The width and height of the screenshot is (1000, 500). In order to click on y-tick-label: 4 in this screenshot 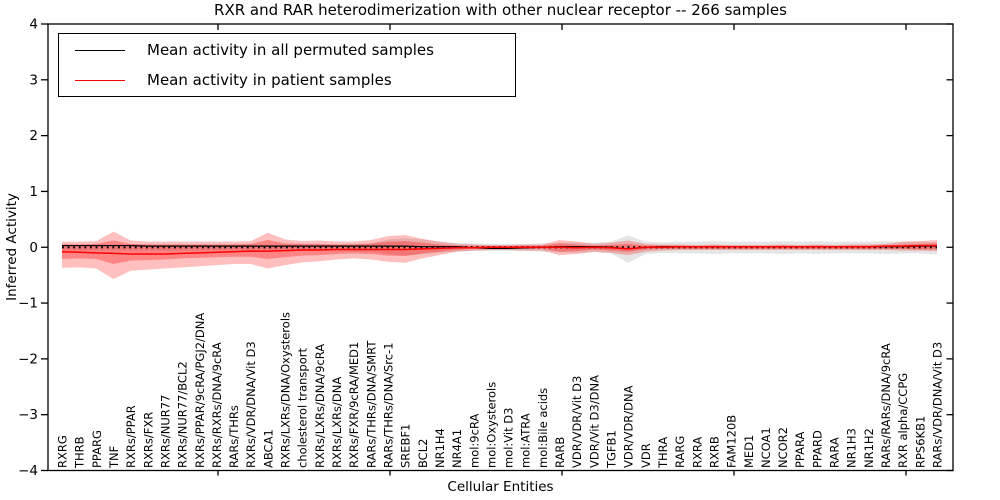, I will do `click(33, 25)`.